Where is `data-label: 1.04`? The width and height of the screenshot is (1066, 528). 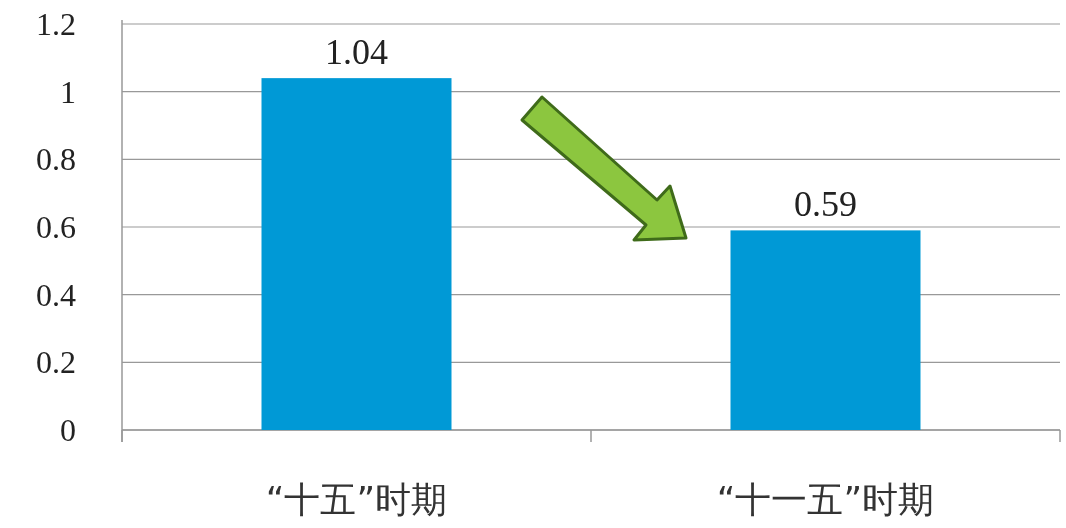 data-label: 1.04 is located at coordinates (356, 52).